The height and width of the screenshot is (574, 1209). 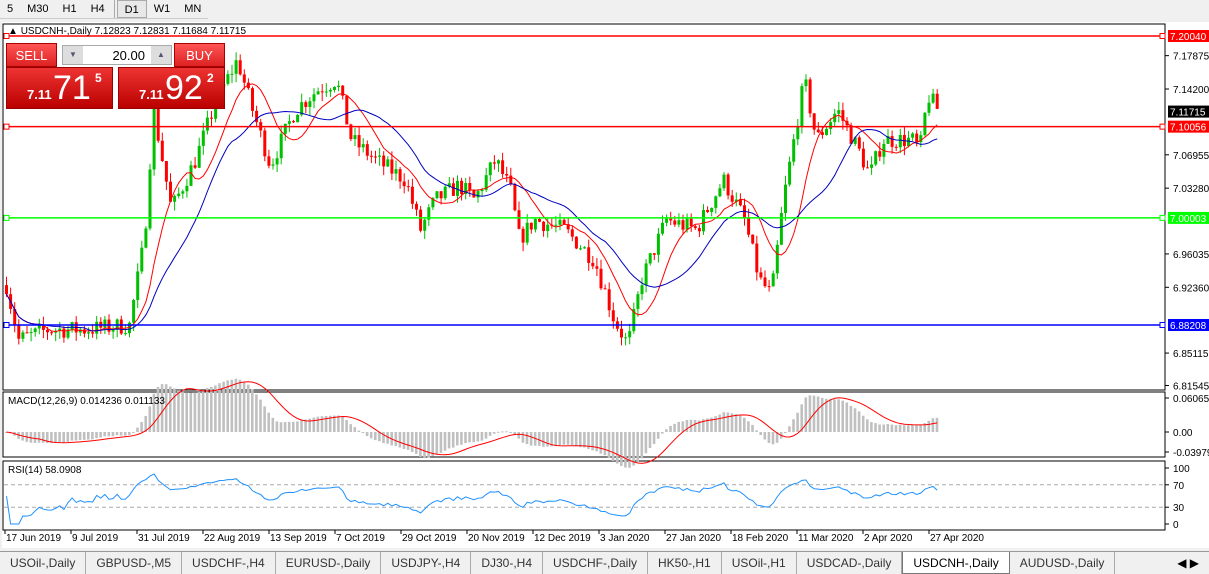 I want to click on chart-tab: USOil-,H1, so click(x=759, y=563).